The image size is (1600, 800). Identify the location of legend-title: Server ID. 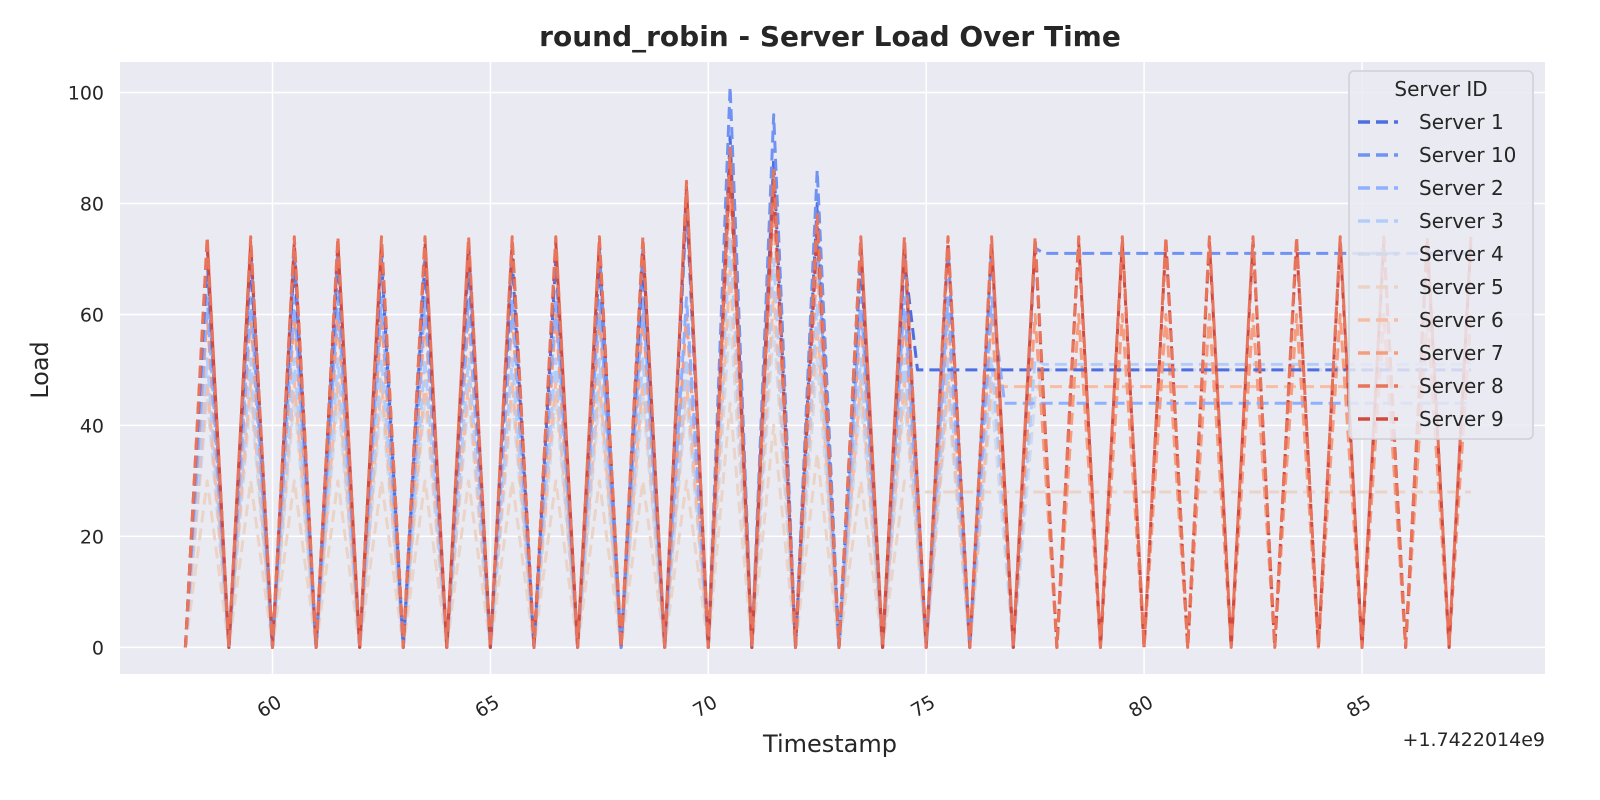
(1440, 89).